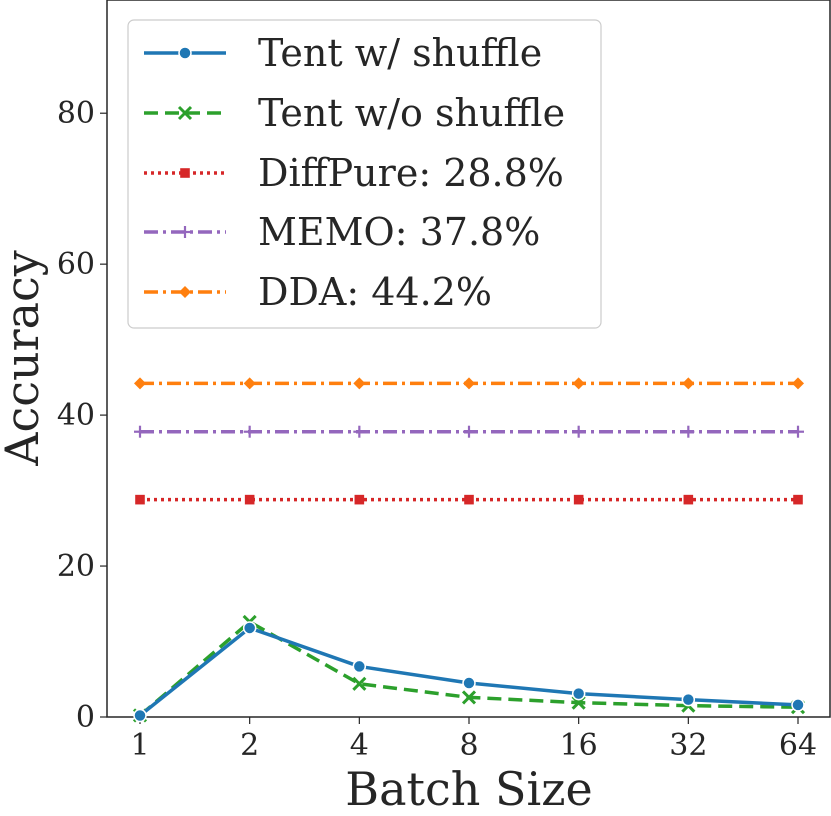 Image resolution: width=831 pixels, height=816 pixels. I want to click on x-tick-label: 32, so click(688, 745).